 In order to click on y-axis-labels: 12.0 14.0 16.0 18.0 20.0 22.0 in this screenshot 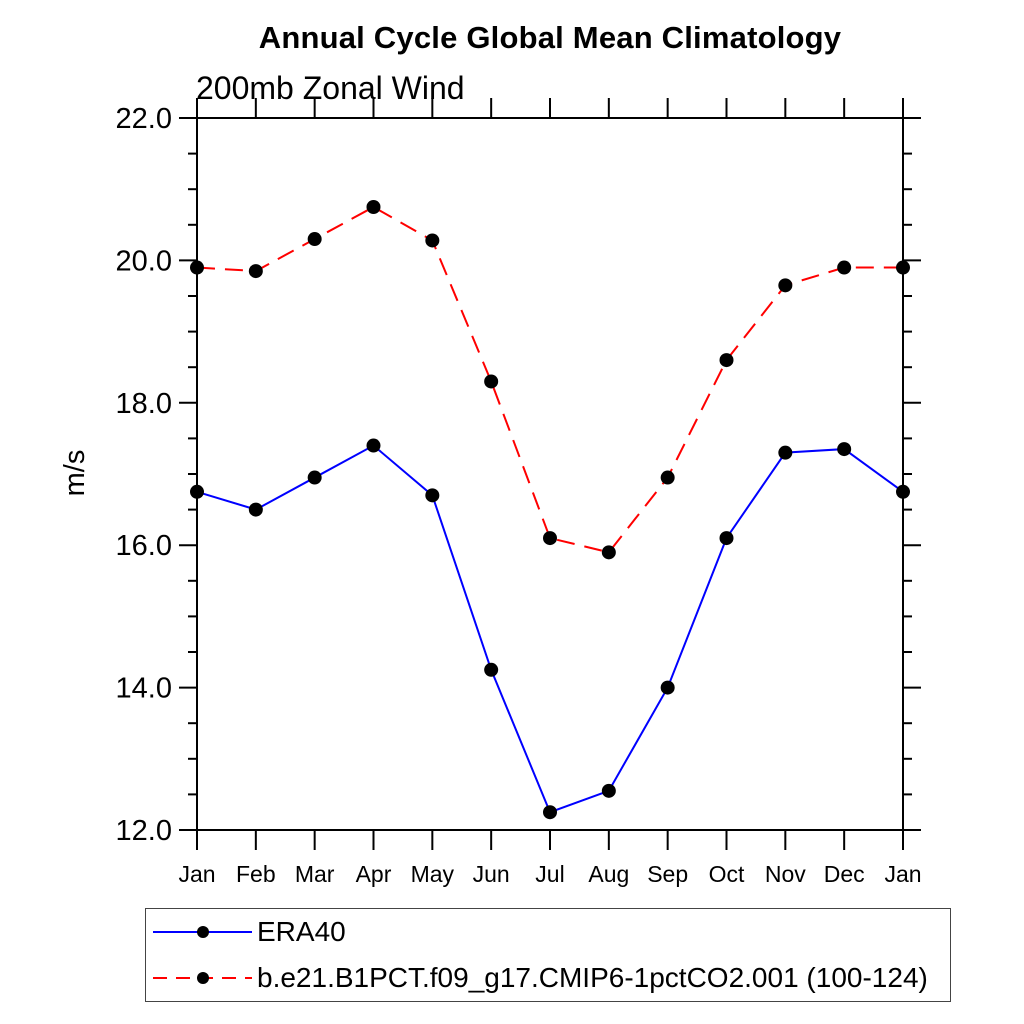, I will do `click(144, 475)`.